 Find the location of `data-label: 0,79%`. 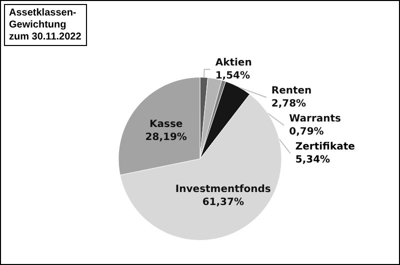

data-label: 0,79% is located at coordinates (306, 132).